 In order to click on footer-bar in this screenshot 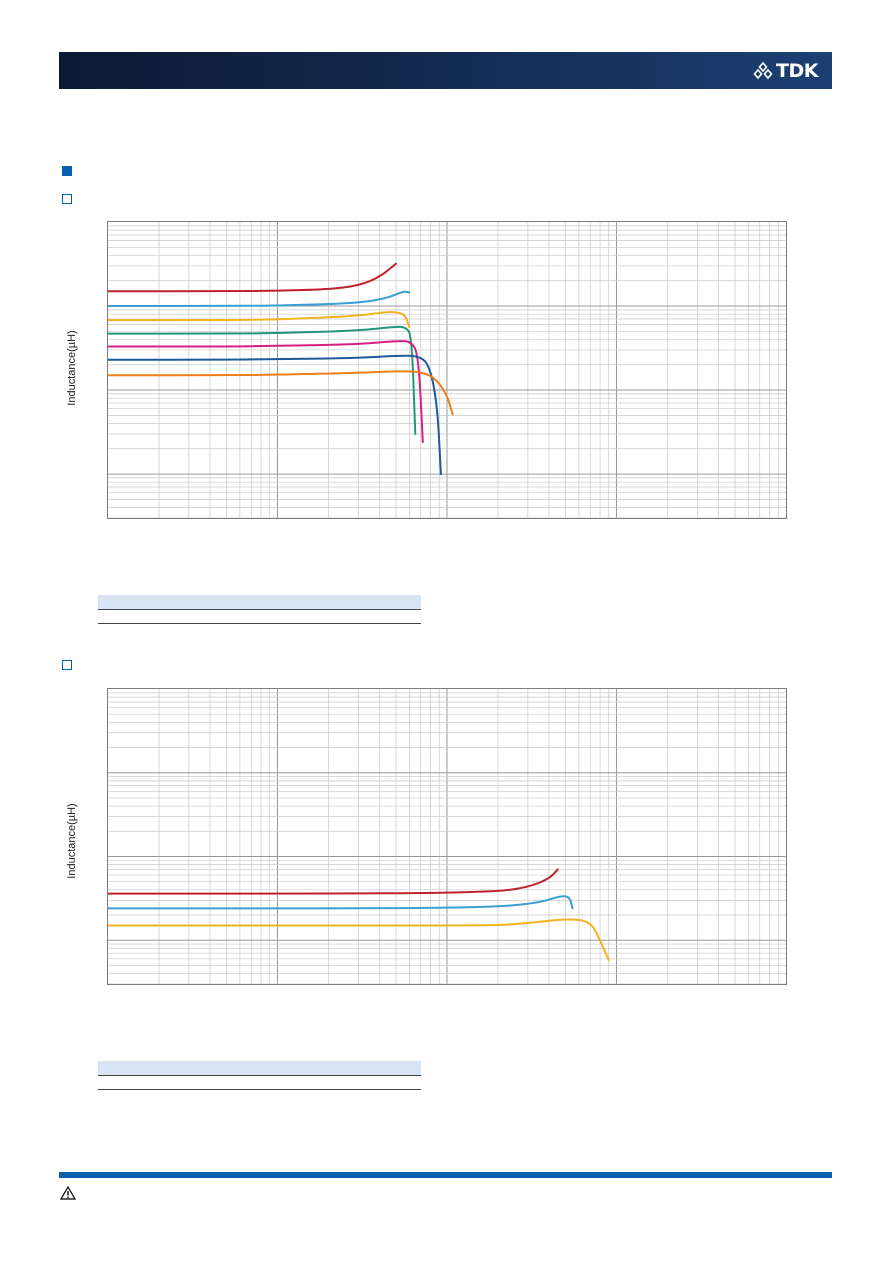, I will do `click(445, 1175)`.